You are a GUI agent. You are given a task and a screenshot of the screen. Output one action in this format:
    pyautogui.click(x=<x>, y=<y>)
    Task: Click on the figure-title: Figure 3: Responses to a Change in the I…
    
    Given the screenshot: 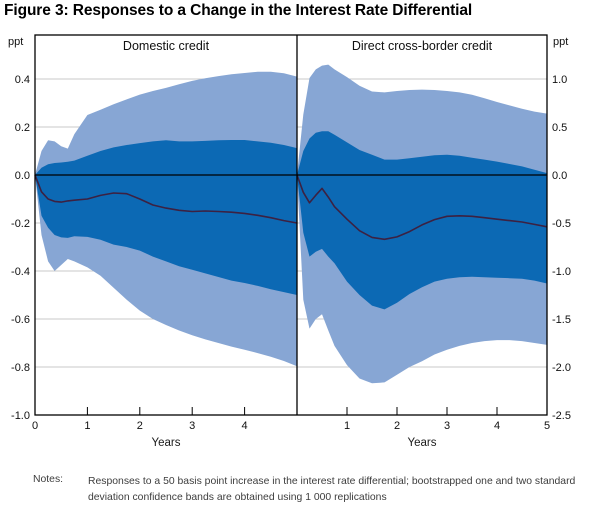 What is the action you would take?
    pyautogui.click(x=238, y=10)
    